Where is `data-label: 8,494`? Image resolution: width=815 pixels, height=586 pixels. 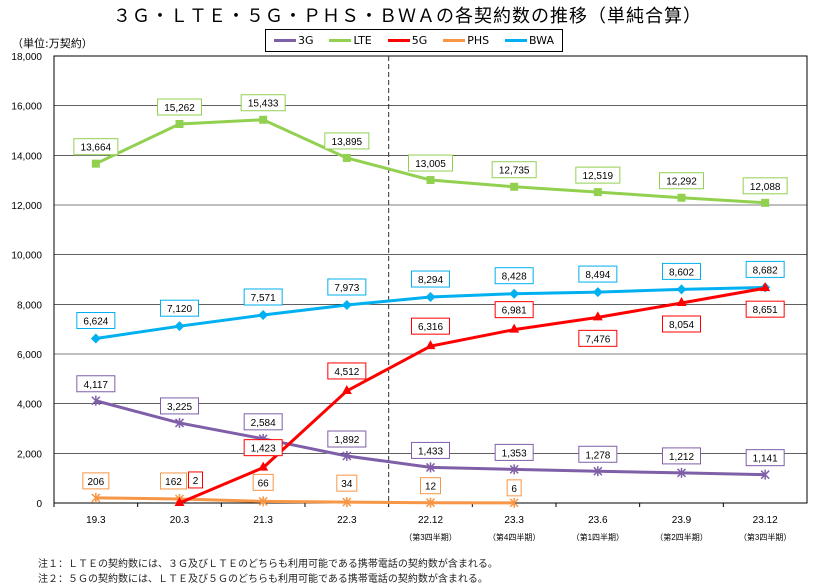
data-label: 8,494 is located at coordinates (597, 275).